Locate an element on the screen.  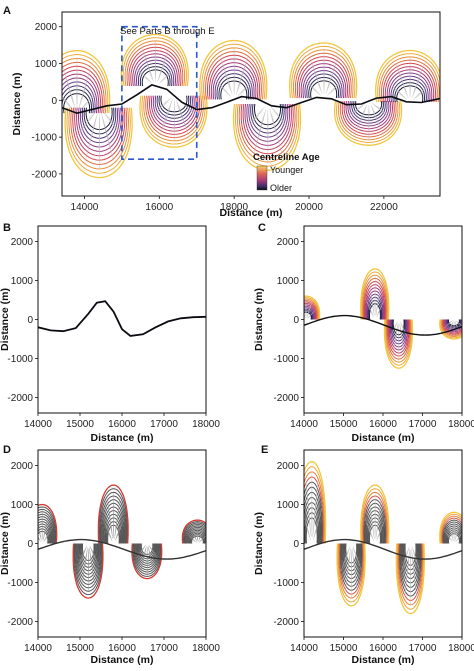
centreline-b is located at coordinates (122, 318).